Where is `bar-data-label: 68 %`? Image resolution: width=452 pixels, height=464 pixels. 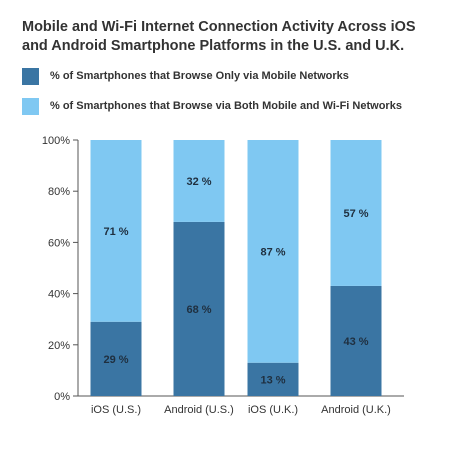
bar-data-label: 68 % is located at coordinates (198, 310).